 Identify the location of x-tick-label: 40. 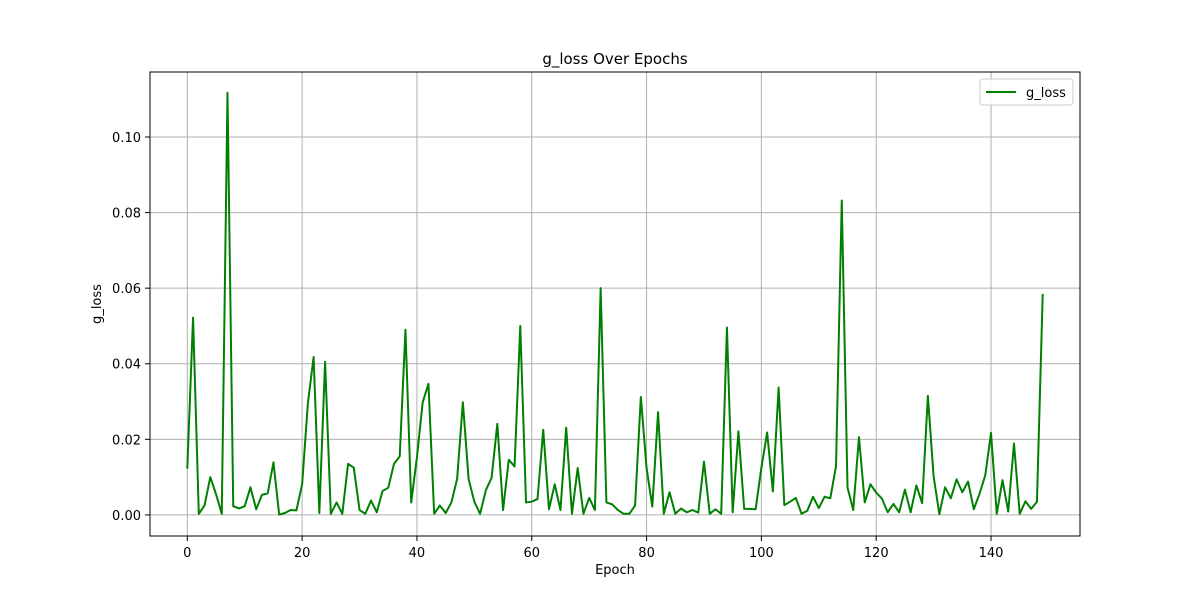
(417, 553).